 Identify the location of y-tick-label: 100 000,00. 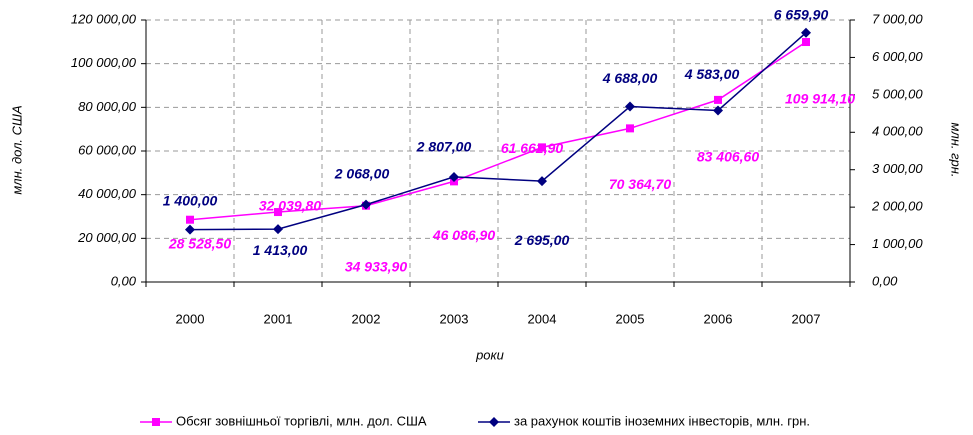
(104, 62).